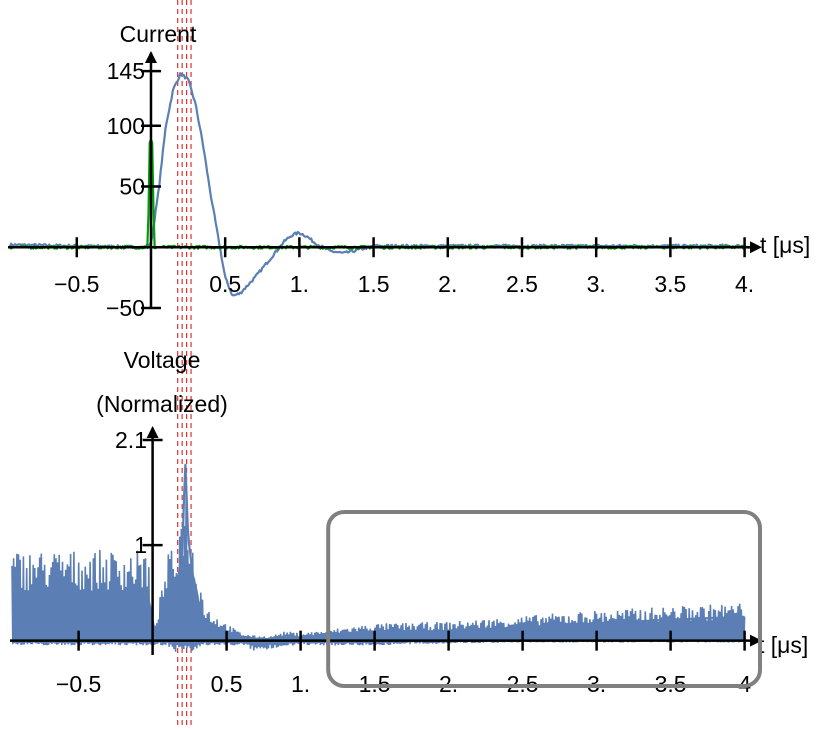 This screenshot has width=834, height=730. I want to click on current-x-tick-label: 2., so click(447, 284).